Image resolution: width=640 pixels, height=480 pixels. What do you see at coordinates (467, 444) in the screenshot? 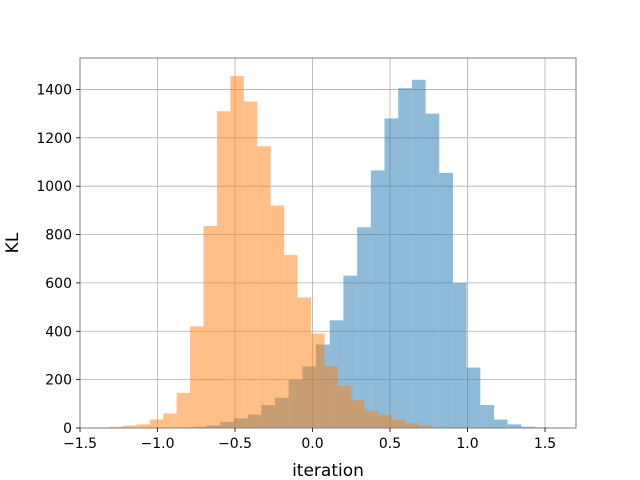
I see `x-tick-label: 1.0` at bounding box center [467, 444].